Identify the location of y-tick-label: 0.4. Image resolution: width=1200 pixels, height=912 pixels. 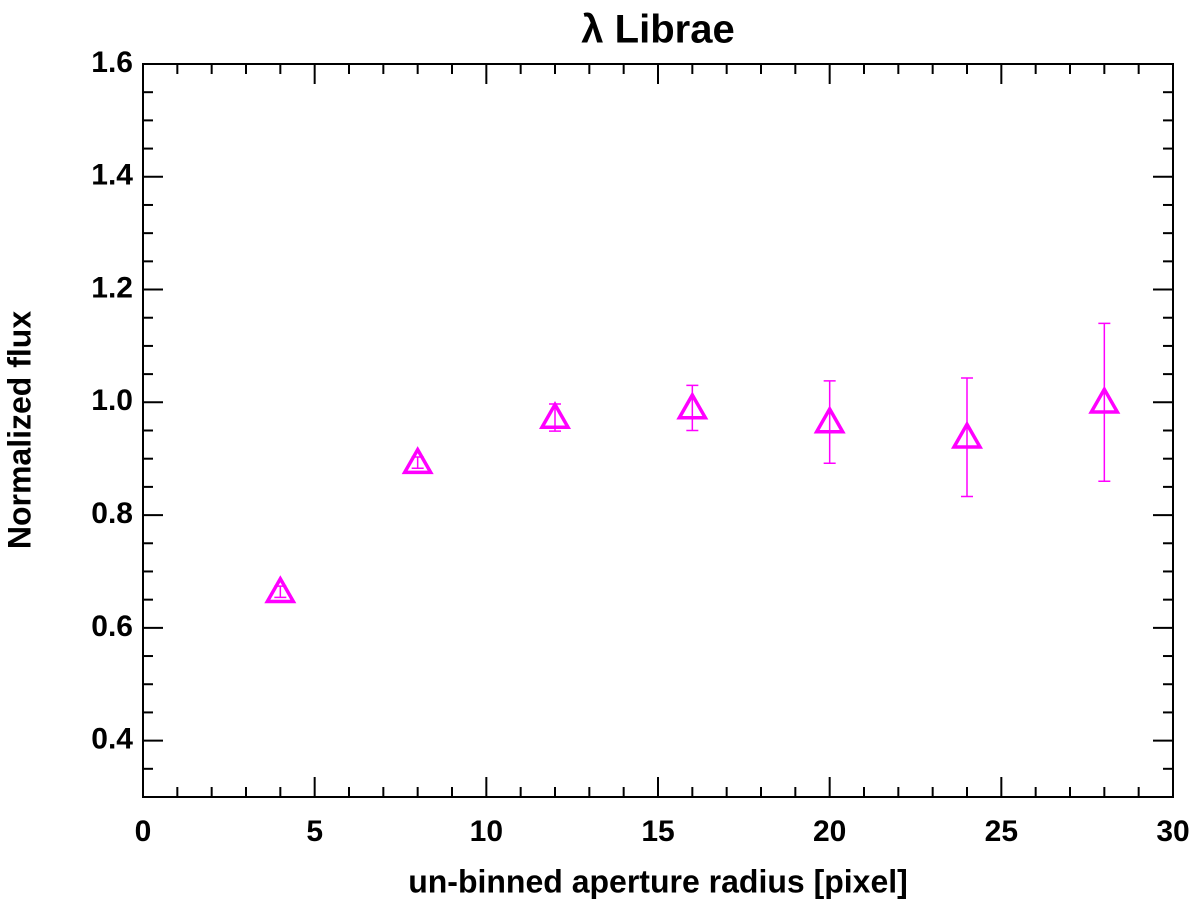
(112, 739).